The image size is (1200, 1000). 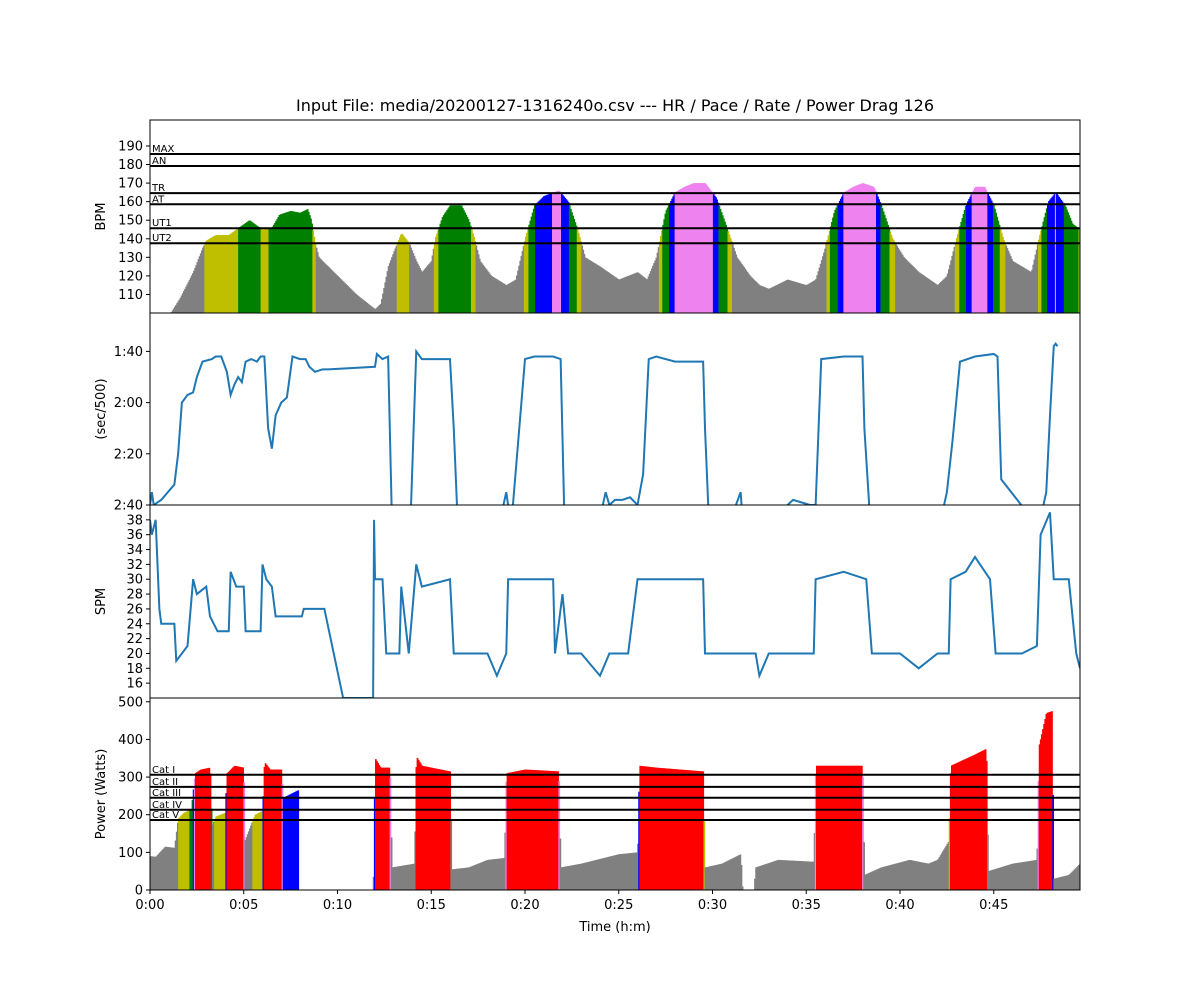 I want to click on y-tick-label: 24, so click(x=134, y=624).